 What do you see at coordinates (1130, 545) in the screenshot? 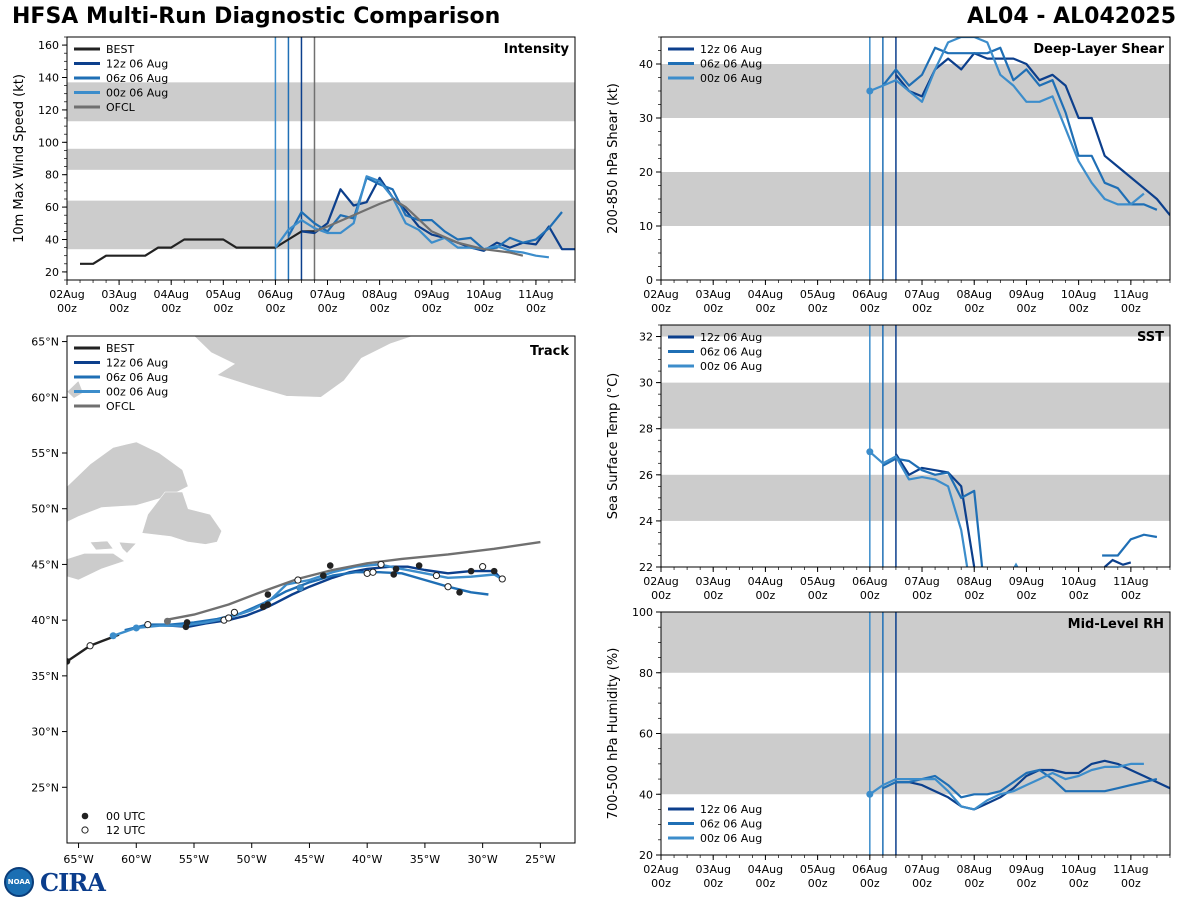
I see `series-sst-06z-late` at bounding box center [1130, 545].